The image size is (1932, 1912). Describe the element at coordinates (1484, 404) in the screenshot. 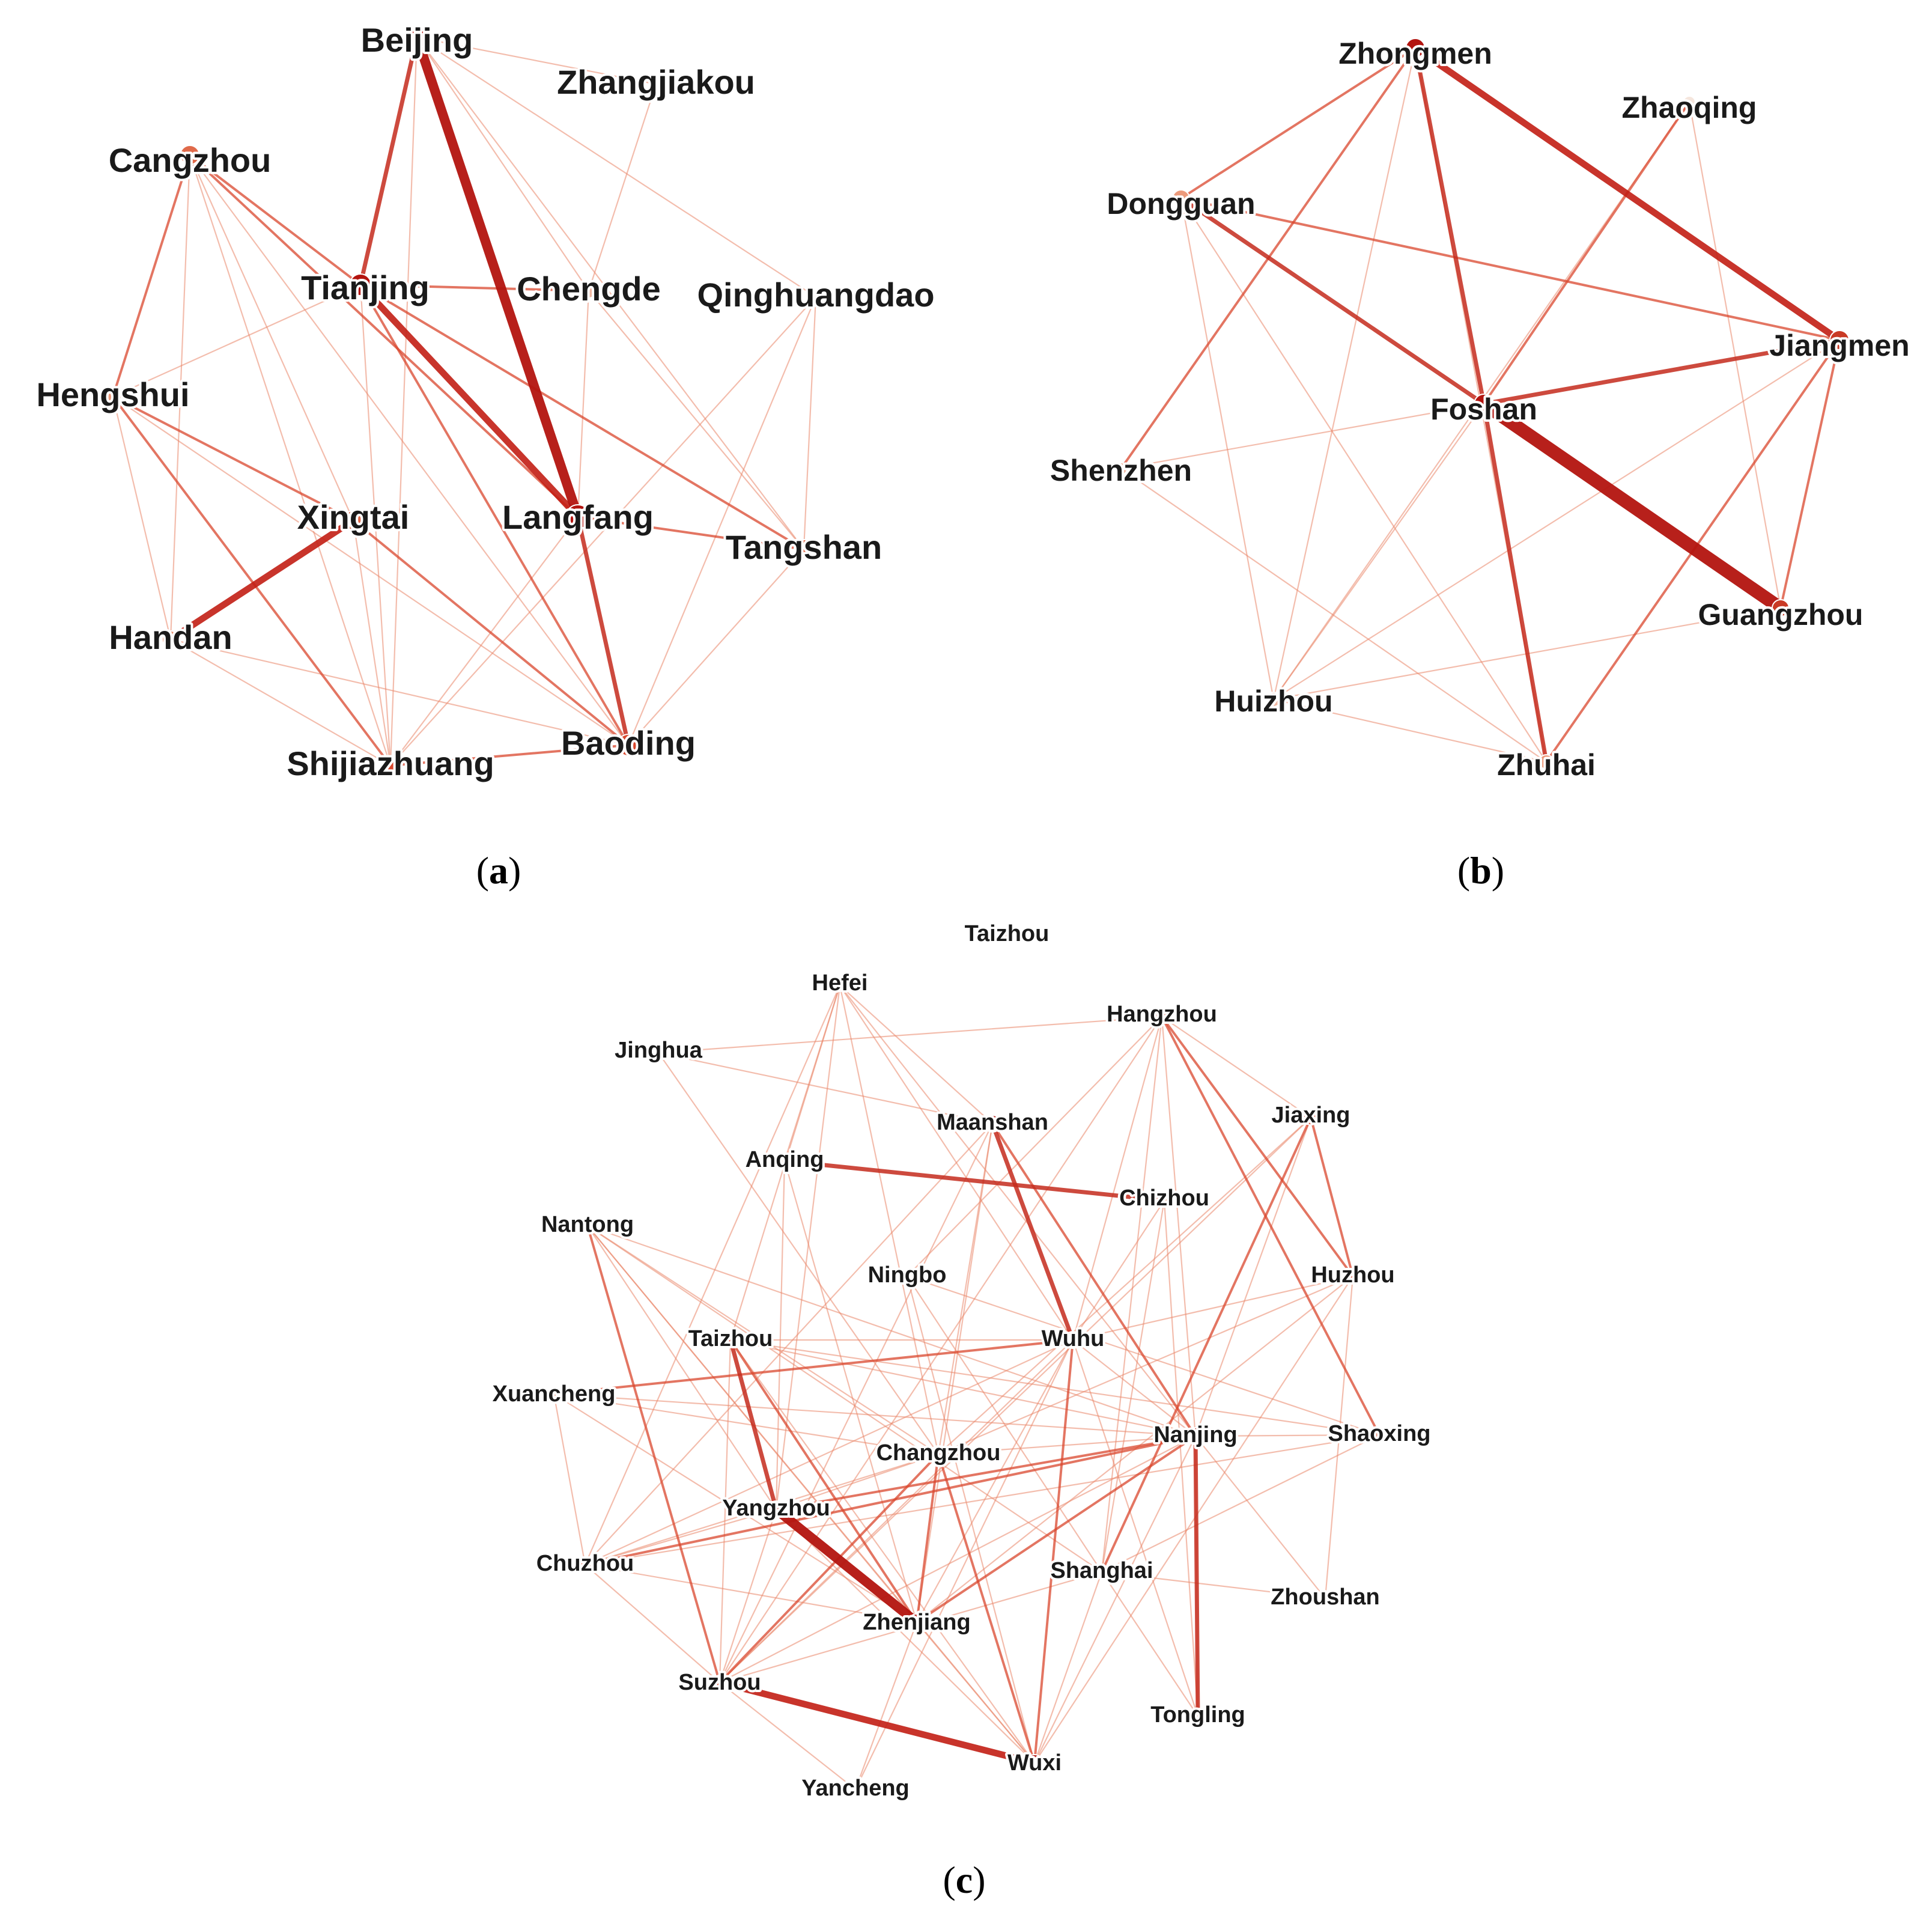

I see `node-foshan` at that location.